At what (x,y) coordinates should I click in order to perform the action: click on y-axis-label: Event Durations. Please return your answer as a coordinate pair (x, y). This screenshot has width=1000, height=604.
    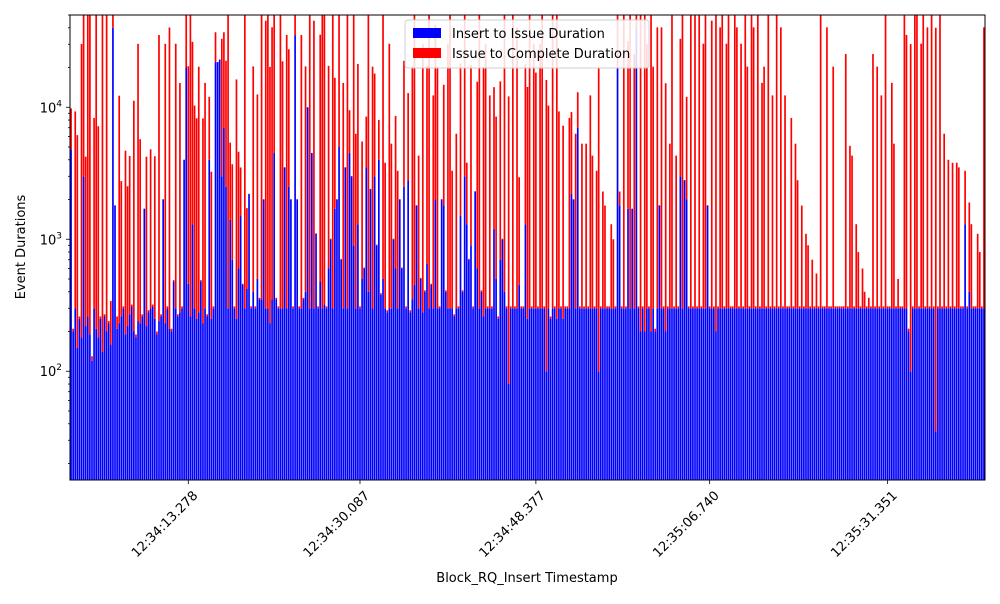
    Looking at the image, I should click on (21, 246).